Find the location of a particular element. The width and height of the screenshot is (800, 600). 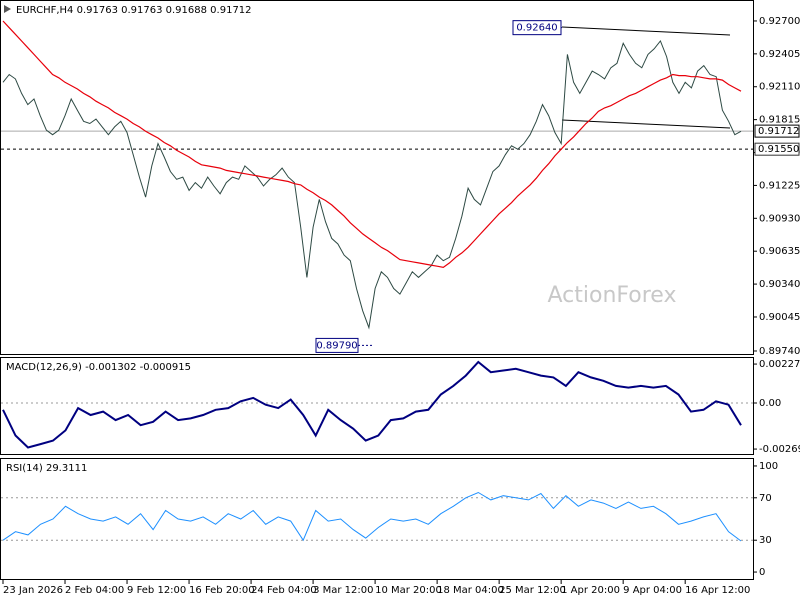

level-label: 0.91550 is located at coordinates (778, 149).